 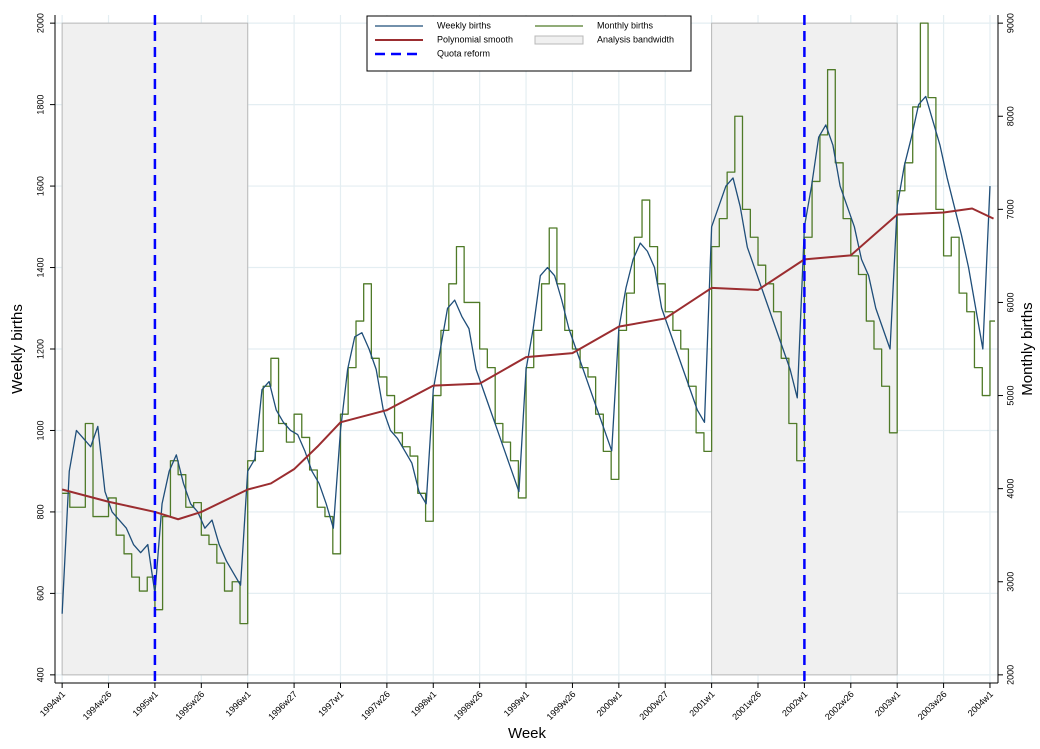 What do you see at coordinates (625, 25) in the screenshot?
I see `legend-label: Monthly births` at bounding box center [625, 25].